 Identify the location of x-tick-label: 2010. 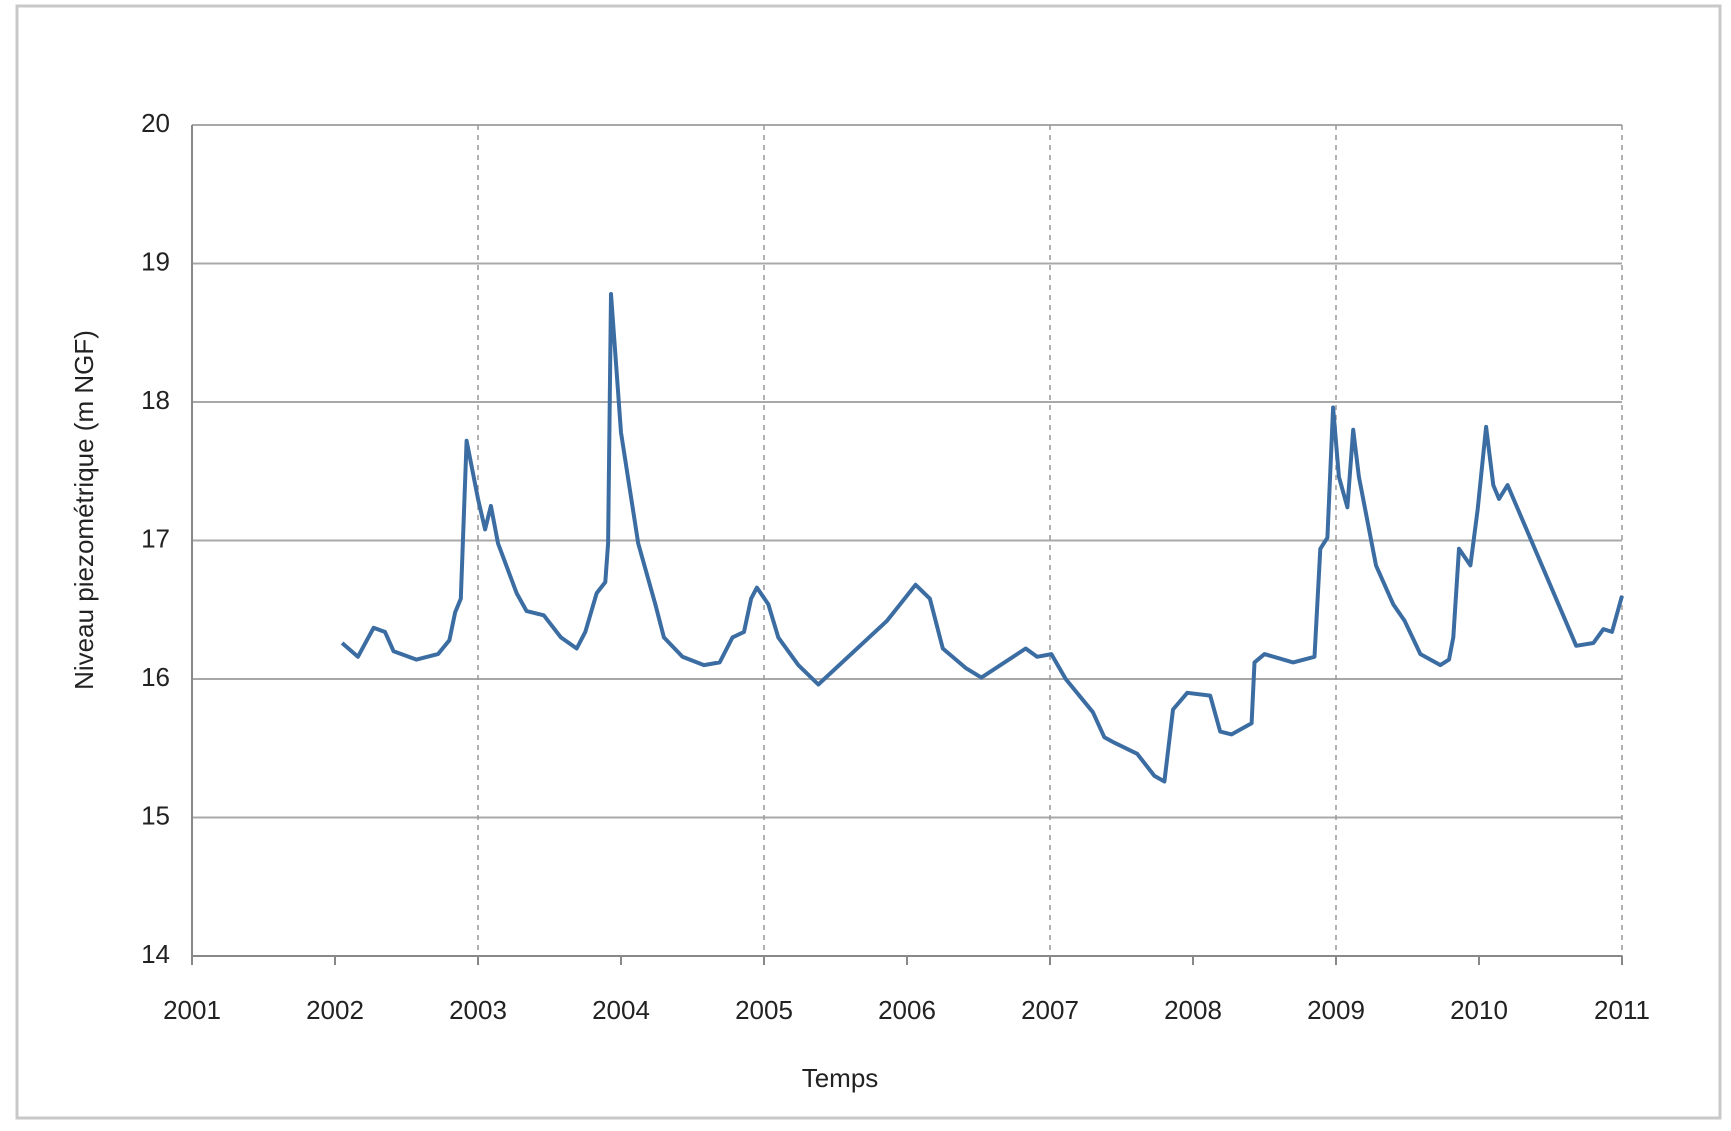
(1479, 1010).